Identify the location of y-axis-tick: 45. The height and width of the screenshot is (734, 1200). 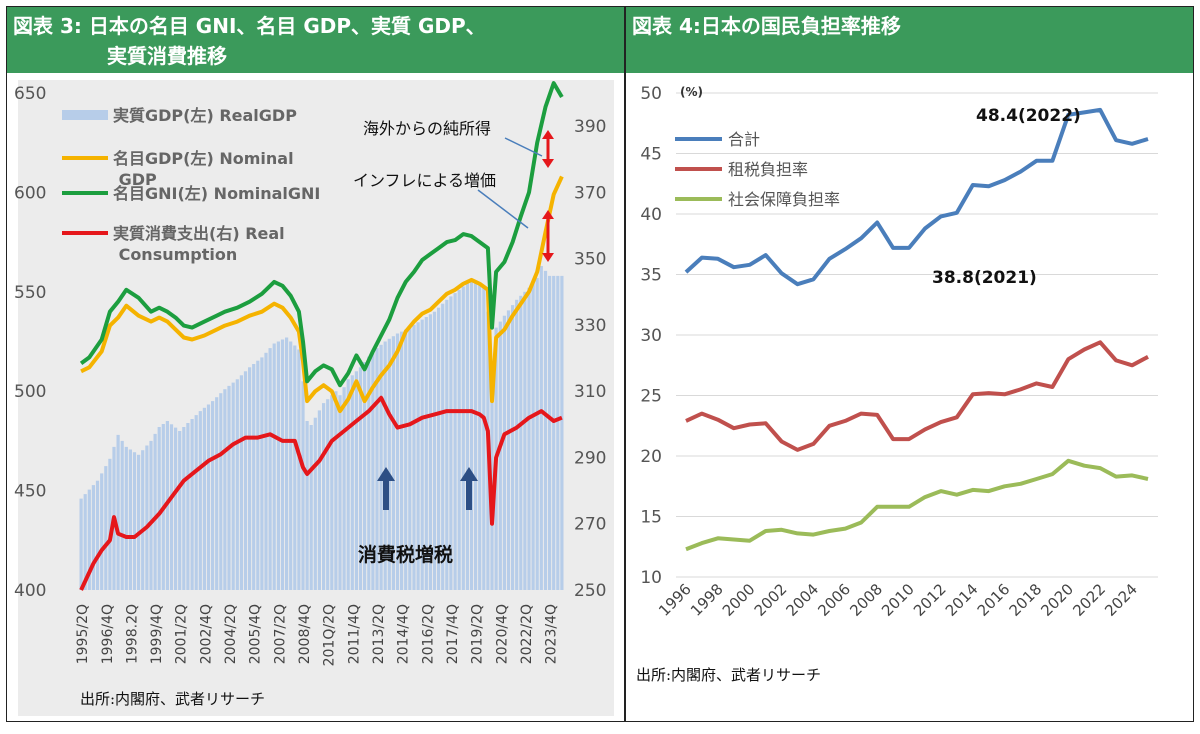
(651, 155).